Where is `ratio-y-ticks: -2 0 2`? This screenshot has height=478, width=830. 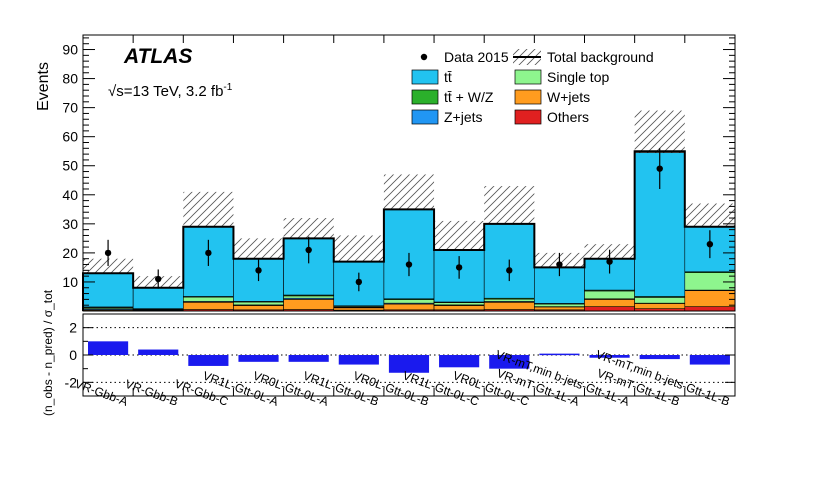 ratio-y-ticks: -2 0 2 is located at coordinates (400, 355).